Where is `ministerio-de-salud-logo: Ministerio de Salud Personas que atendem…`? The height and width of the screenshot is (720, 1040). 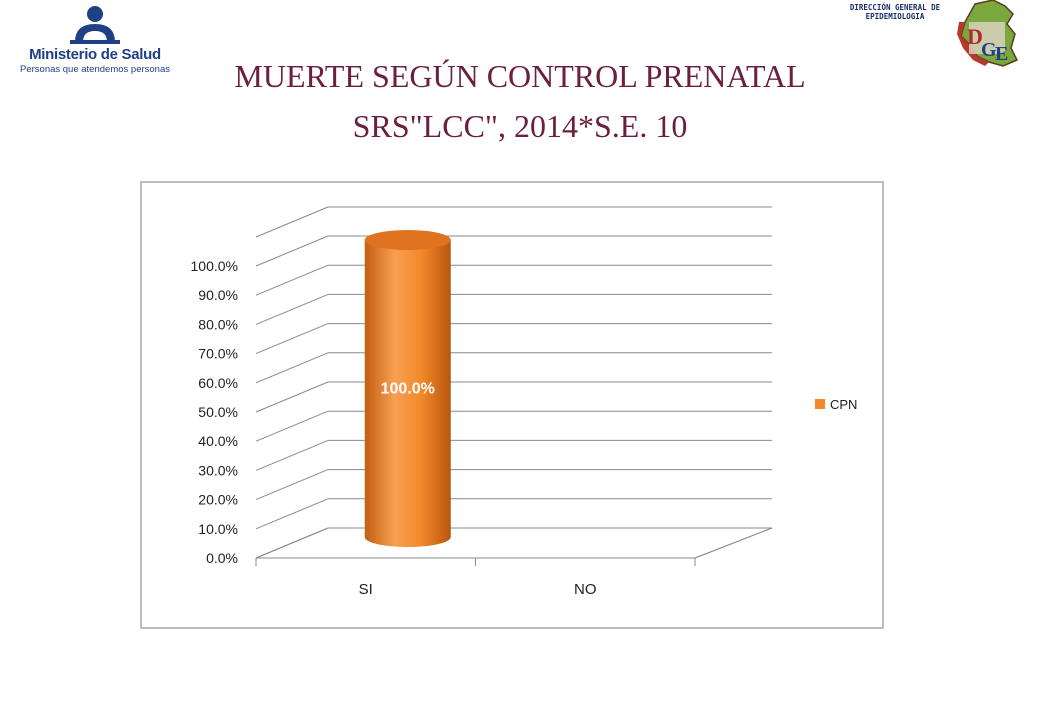
ministerio-de-salud-logo: Ministerio de Salud Personas que atendem… is located at coordinates (95, 40).